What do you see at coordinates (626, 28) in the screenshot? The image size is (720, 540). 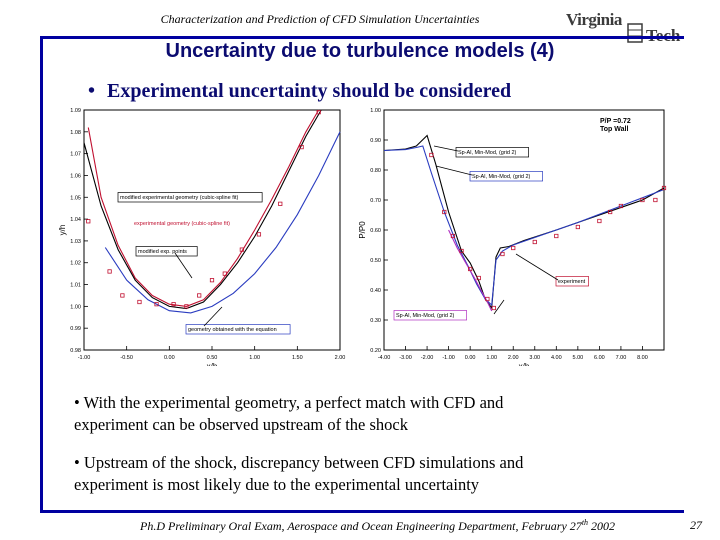 I see `virginia-tech-logo: Virginia Tech` at bounding box center [626, 28].